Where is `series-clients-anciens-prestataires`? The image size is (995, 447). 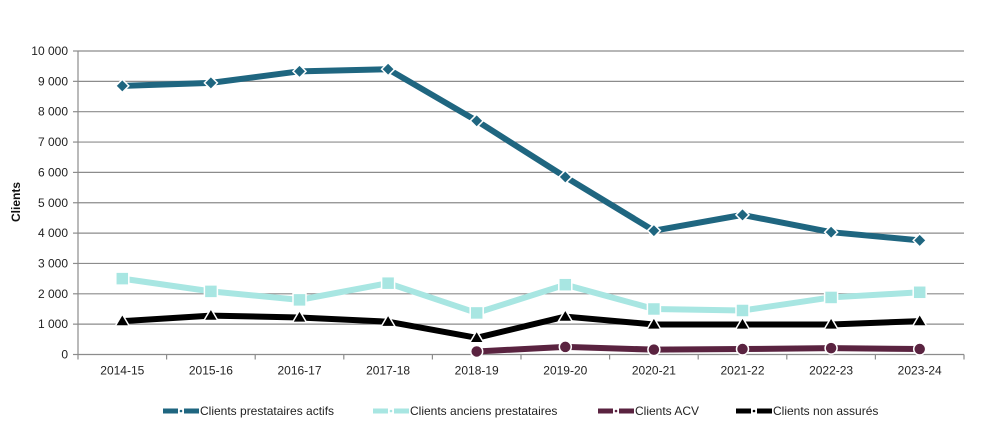 series-clients-anciens-prestataires is located at coordinates (521, 296).